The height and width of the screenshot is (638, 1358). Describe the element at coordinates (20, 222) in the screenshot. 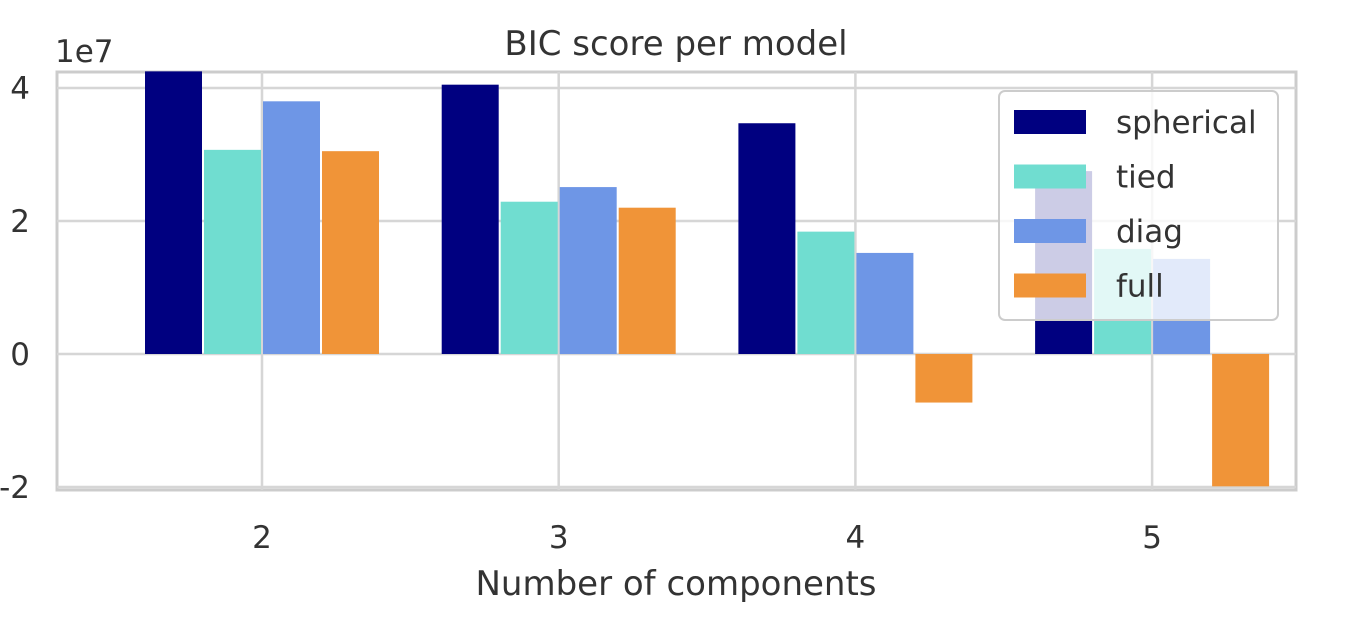

I see `y-tick-label: 2` at that location.